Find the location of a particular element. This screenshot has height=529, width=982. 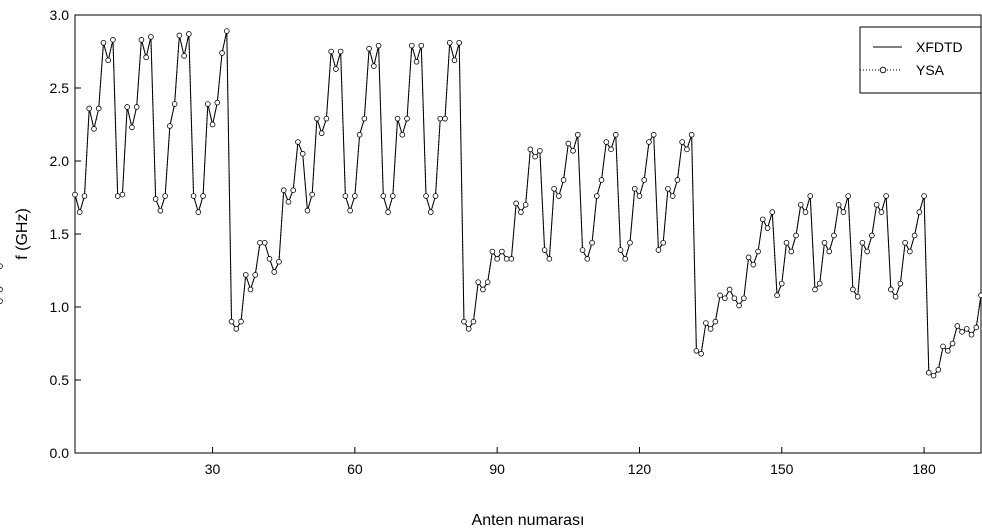

legend-label-ysa: YSA is located at coordinates (930, 70).